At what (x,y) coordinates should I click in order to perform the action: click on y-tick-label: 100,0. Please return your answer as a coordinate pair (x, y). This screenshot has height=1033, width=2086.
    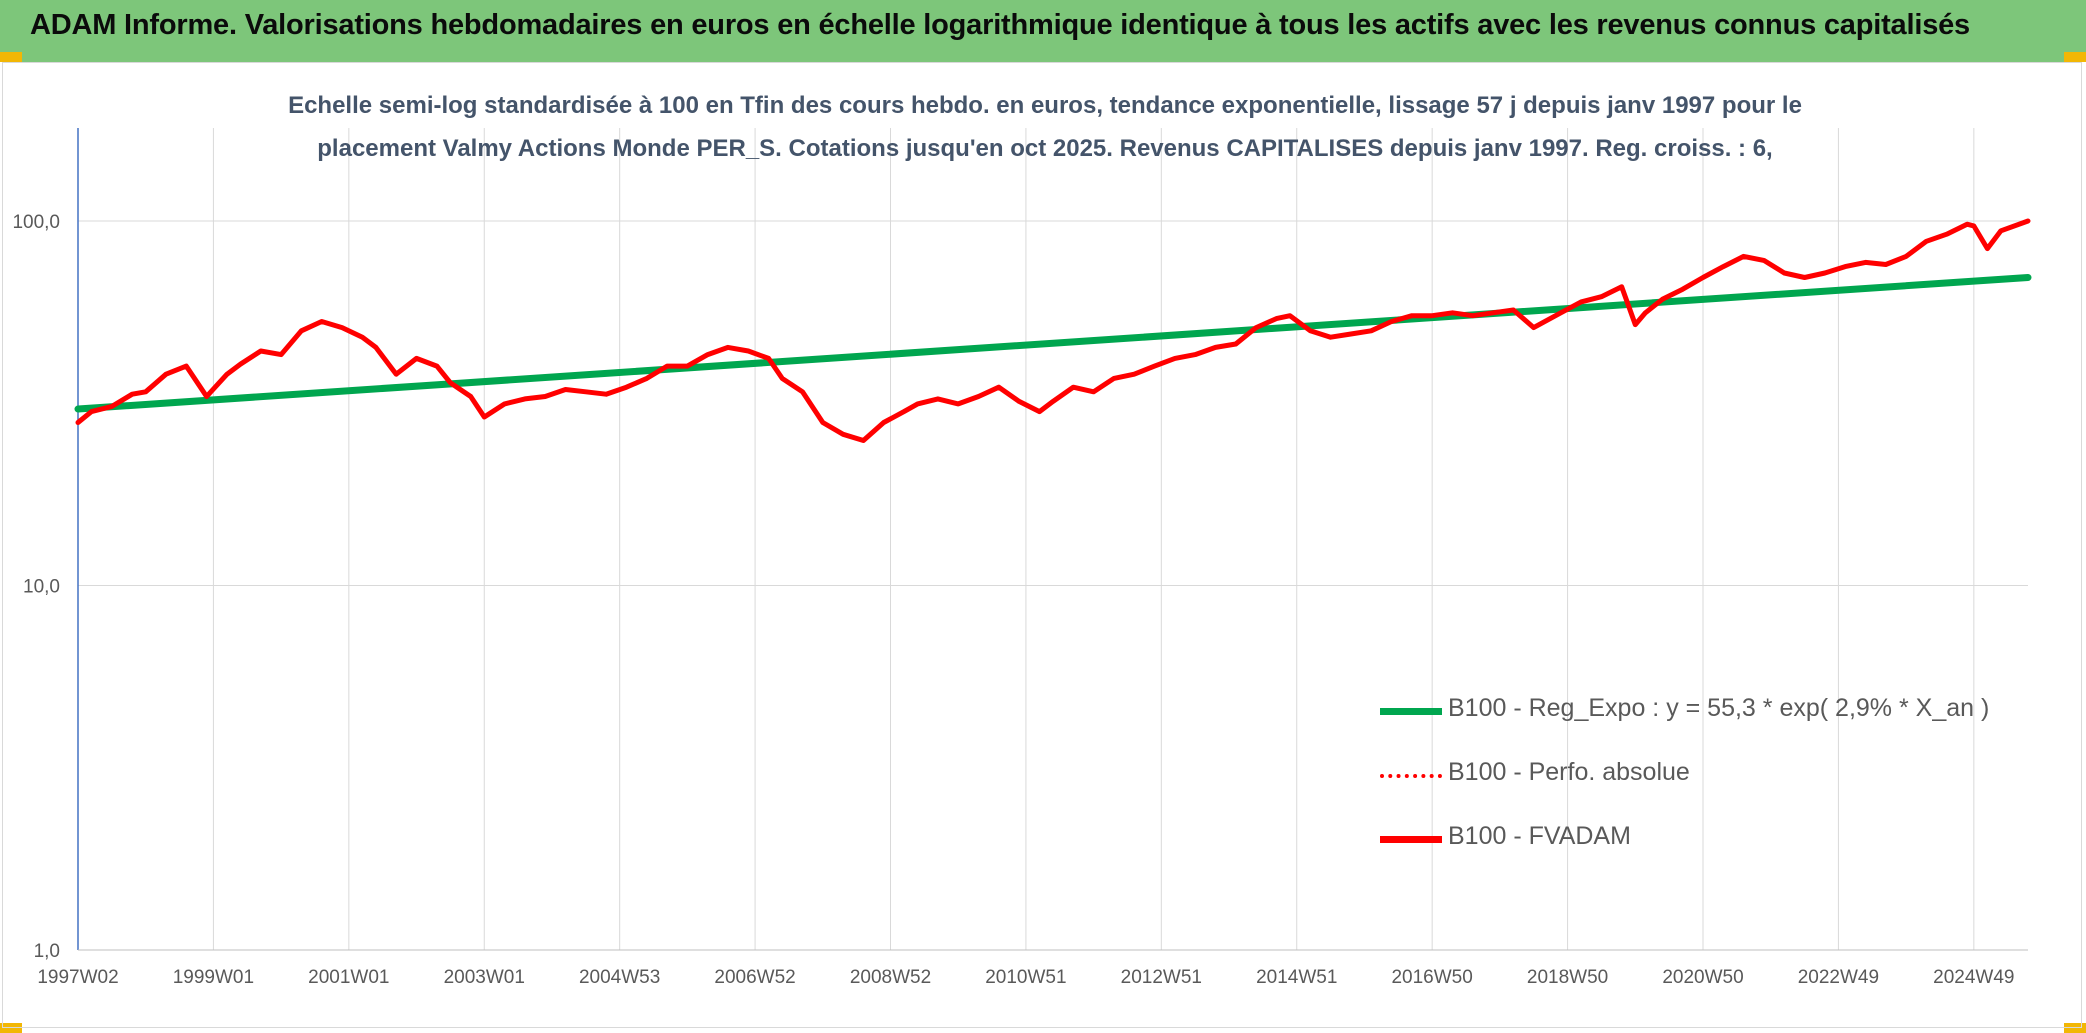
    Looking at the image, I should click on (36, 222).